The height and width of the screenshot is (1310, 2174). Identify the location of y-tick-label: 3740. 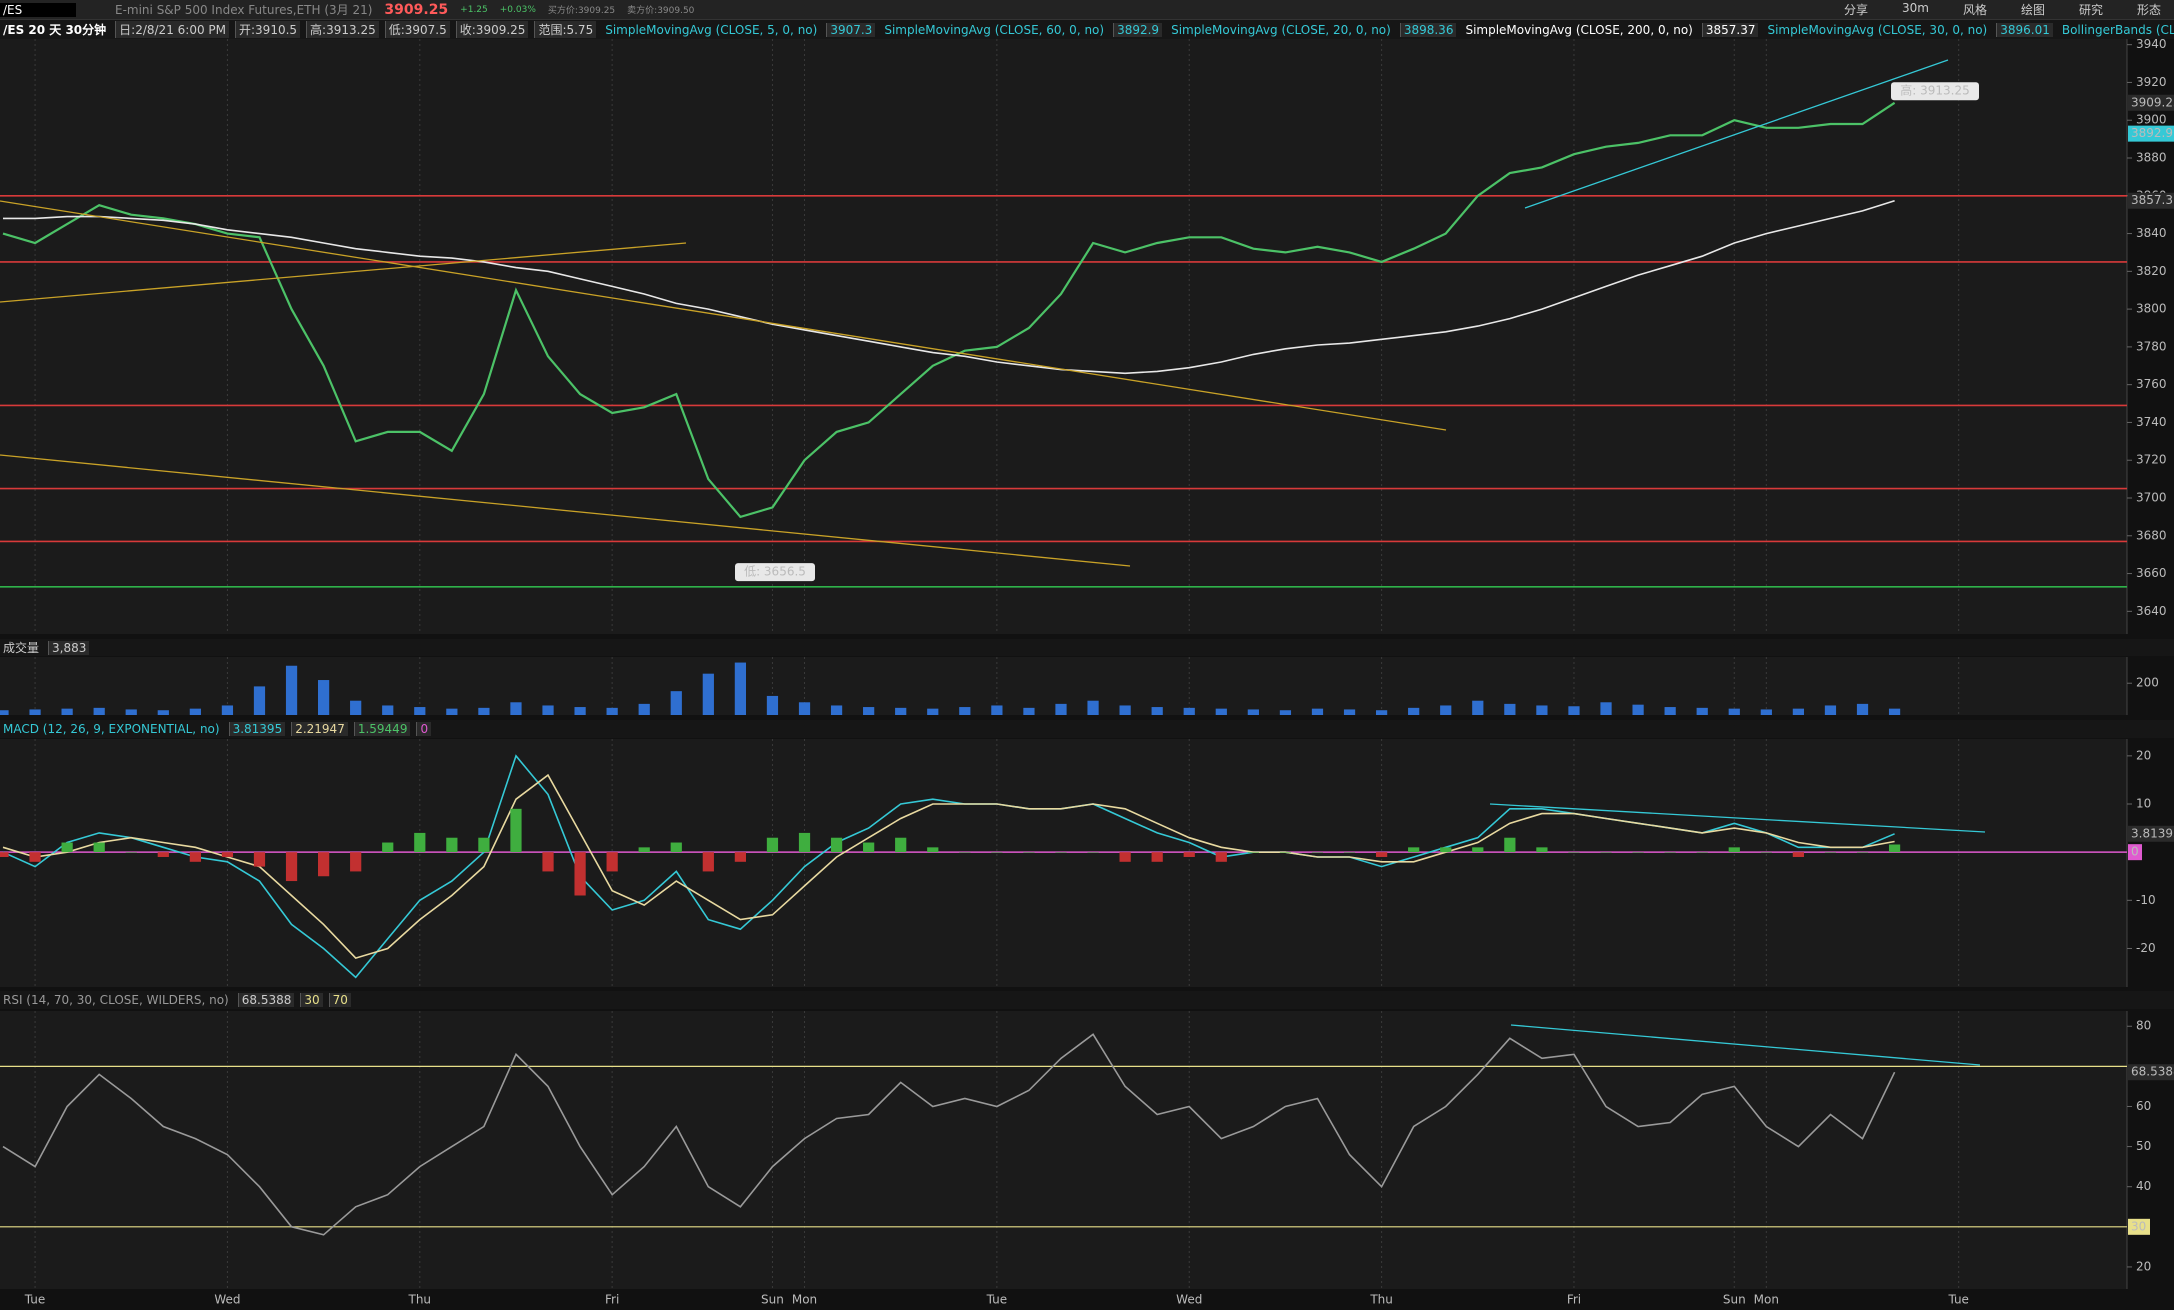
(2151, 422).